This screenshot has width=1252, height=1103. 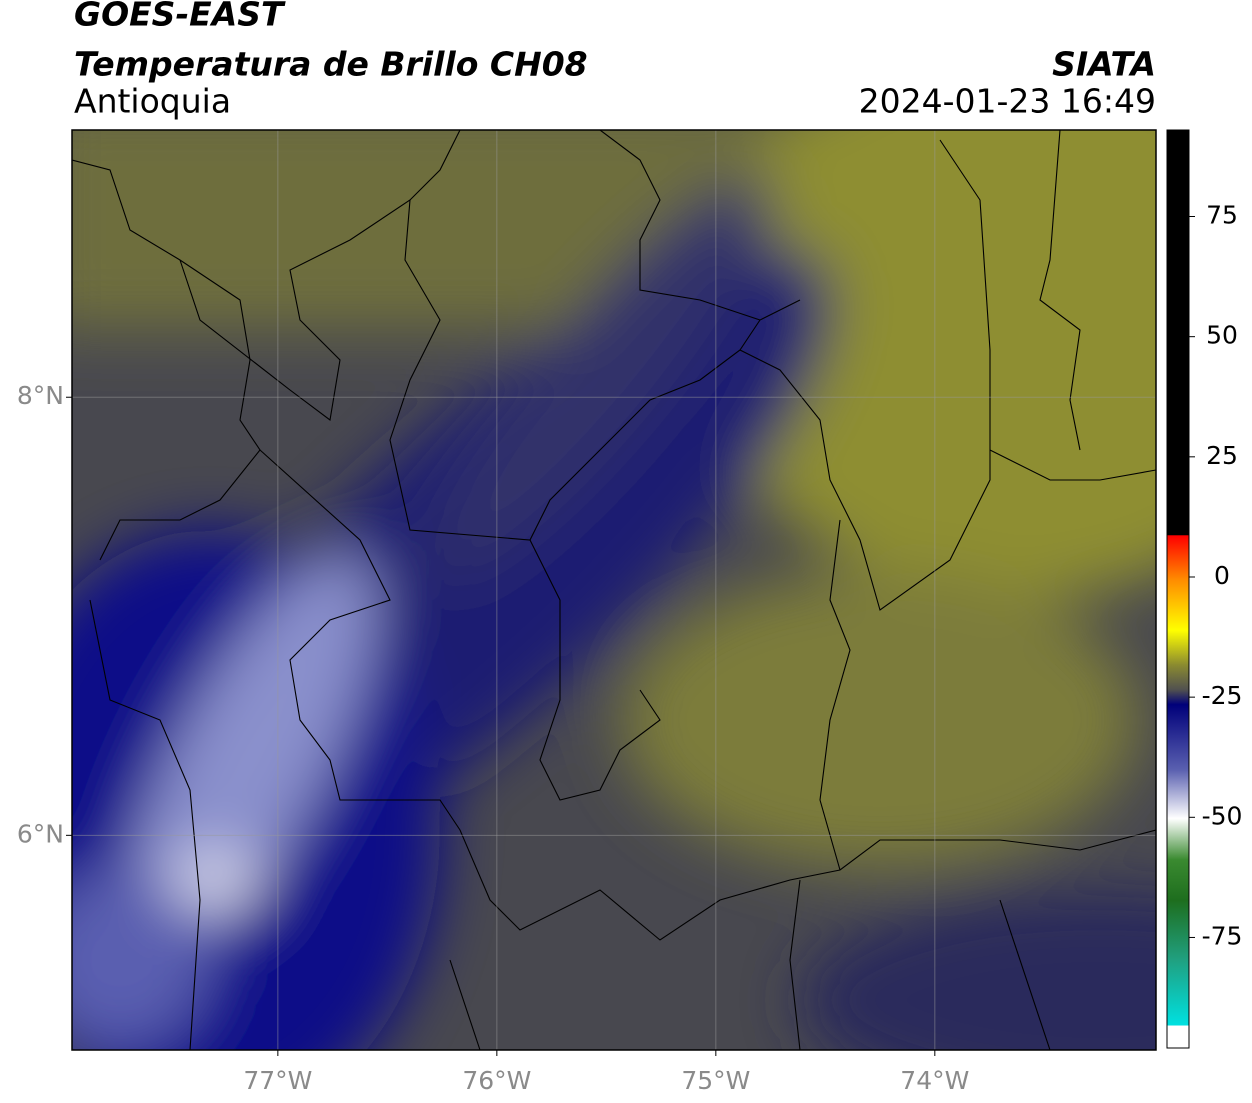 I want to click on x-tick-label: 74°W, so click(x=934, y=1080).